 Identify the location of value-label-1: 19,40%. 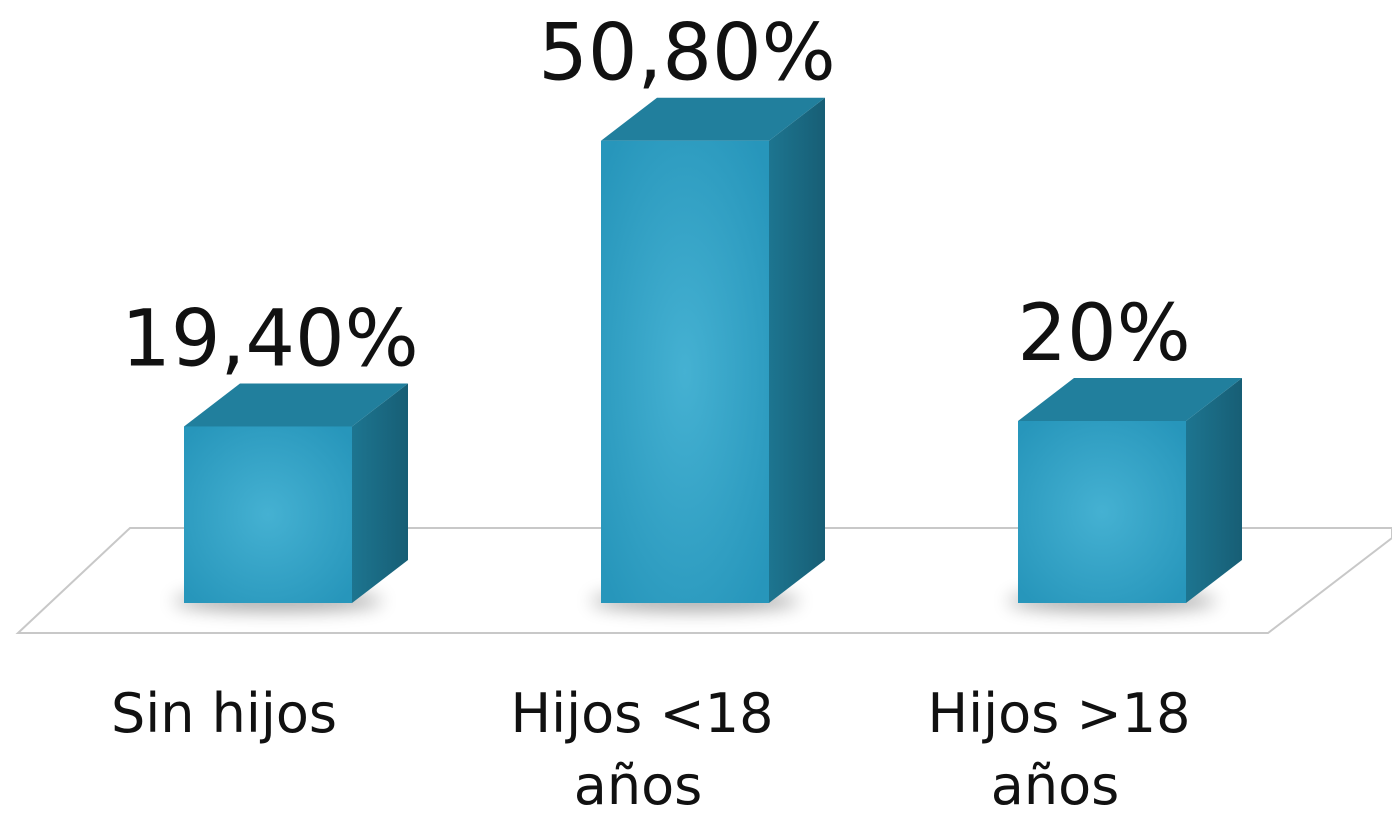
(269, 339).